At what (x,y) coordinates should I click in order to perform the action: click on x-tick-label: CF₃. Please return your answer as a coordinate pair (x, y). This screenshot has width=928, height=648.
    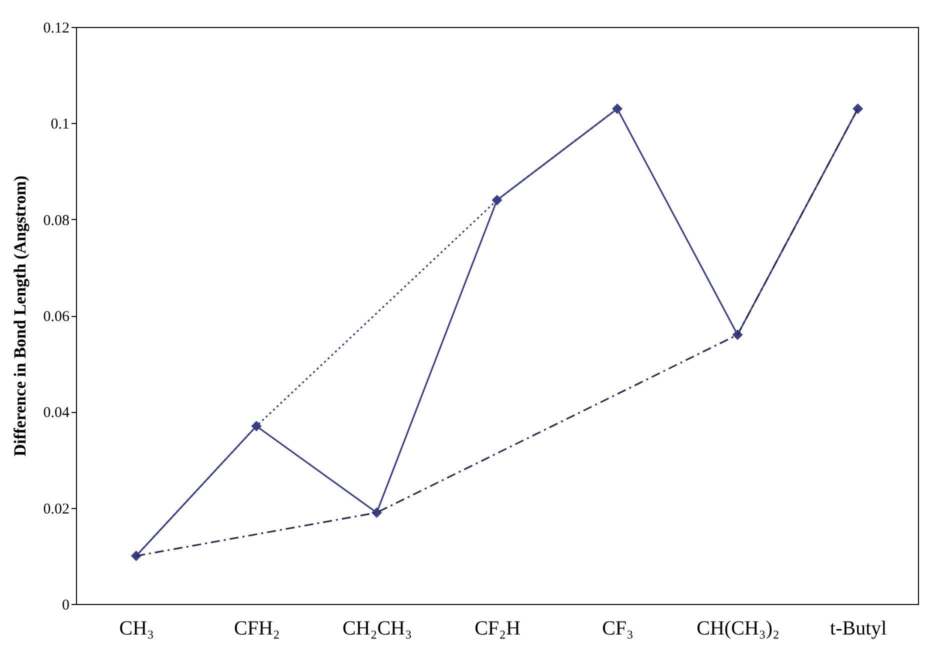
    Looking at the image, I should click on (618, 629).